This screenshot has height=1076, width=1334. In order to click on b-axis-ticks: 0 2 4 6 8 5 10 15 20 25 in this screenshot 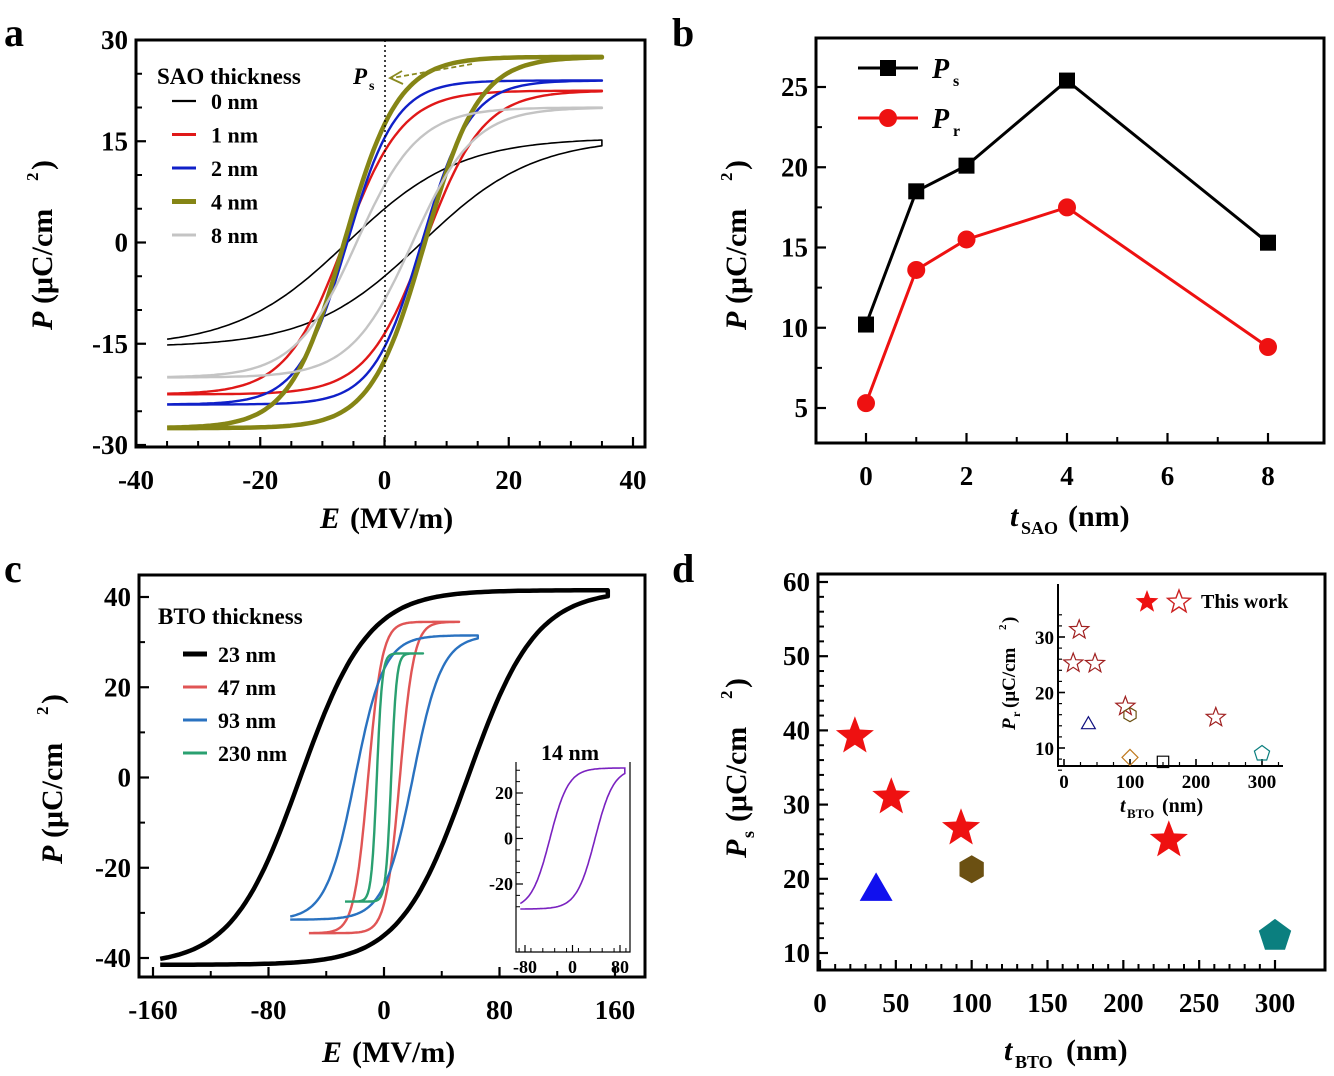, I will do `click(1028, 281)`.